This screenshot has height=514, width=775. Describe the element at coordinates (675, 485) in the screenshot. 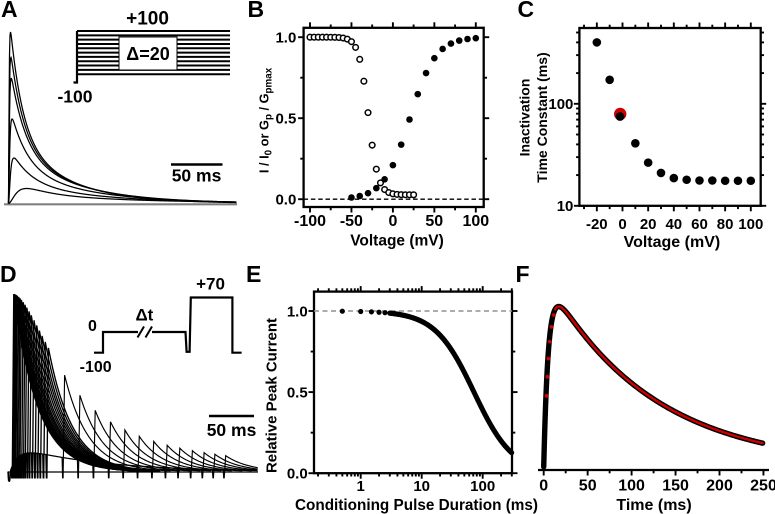

I see `svg-text: 150` at that location.